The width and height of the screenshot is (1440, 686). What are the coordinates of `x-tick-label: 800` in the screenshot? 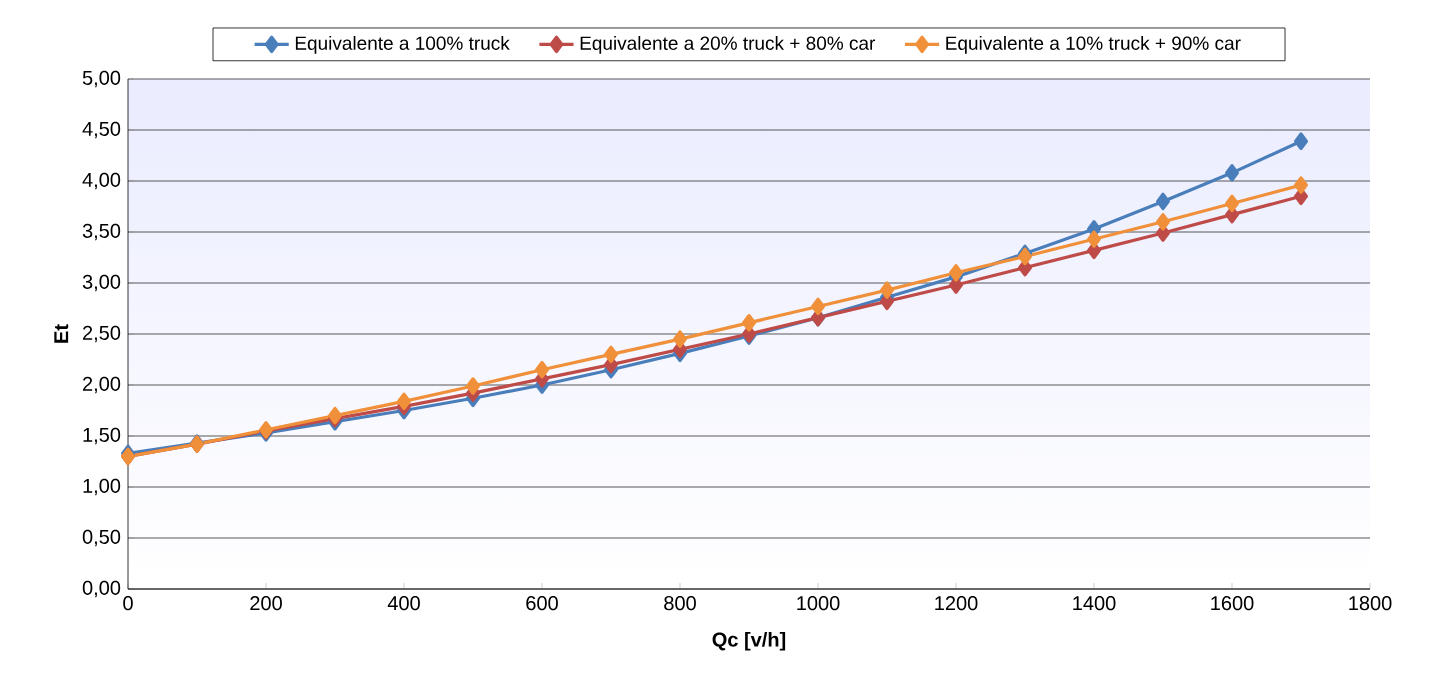 It's located at (680, 603).